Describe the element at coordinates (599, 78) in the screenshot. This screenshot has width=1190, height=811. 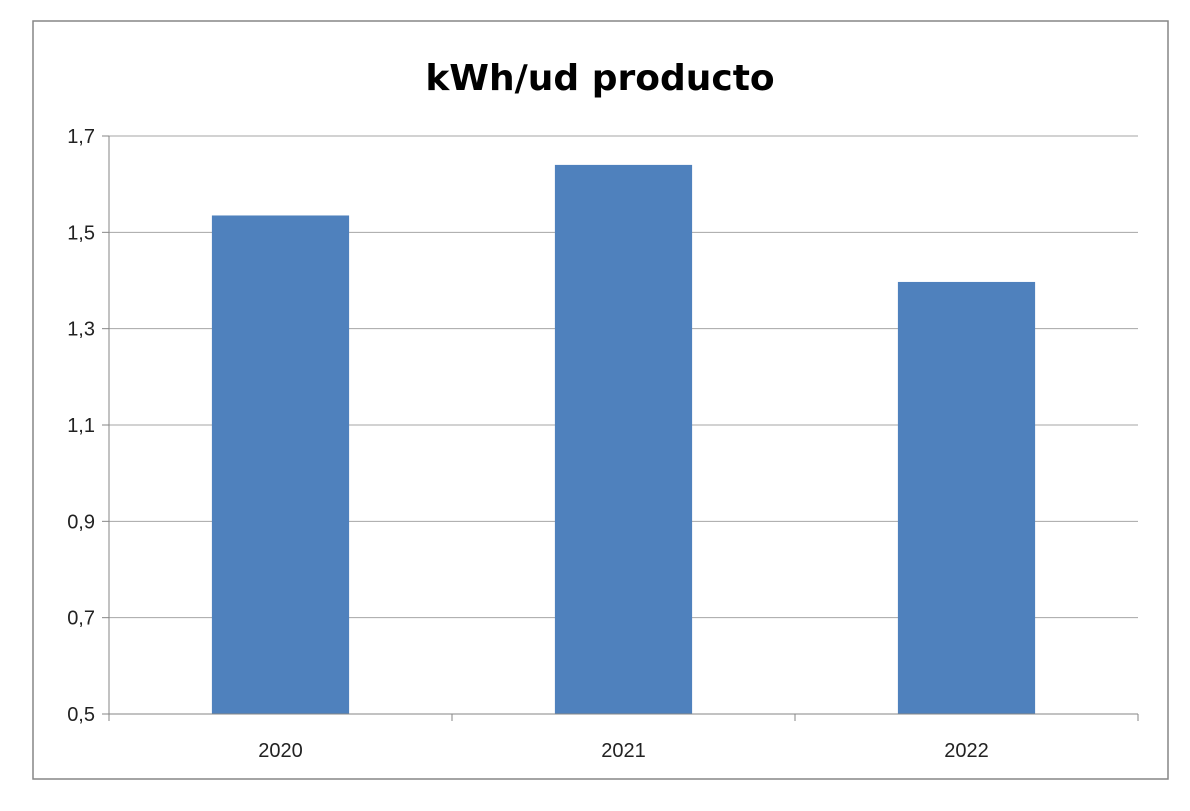
I see `chart-title: kWh/ud producto` at that location.